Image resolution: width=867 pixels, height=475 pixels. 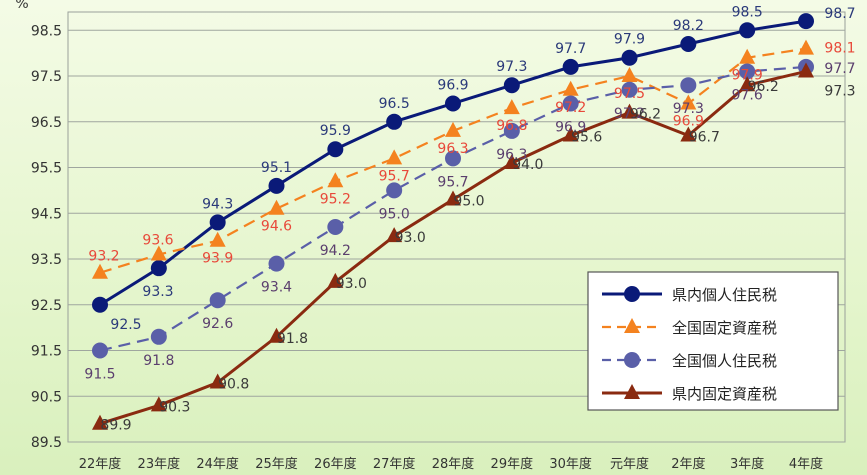 I want to click on data-label: 91.8, so click(x=292, y=339).